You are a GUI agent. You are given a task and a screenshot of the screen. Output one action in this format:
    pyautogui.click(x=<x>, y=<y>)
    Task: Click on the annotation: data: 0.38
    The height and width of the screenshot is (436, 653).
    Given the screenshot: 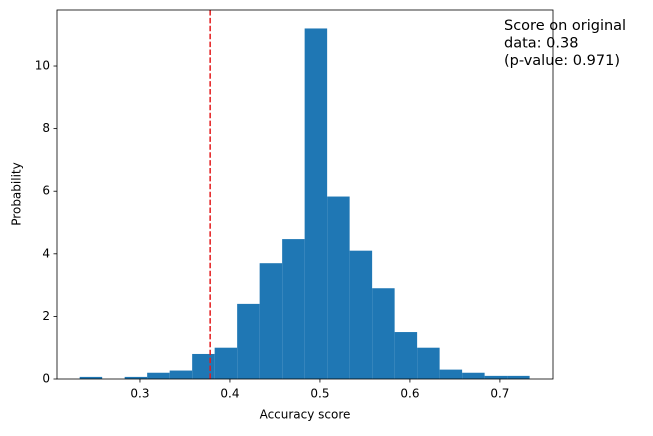 What is the action you would take?
    pyautogui.click(x=541, y=44)
    